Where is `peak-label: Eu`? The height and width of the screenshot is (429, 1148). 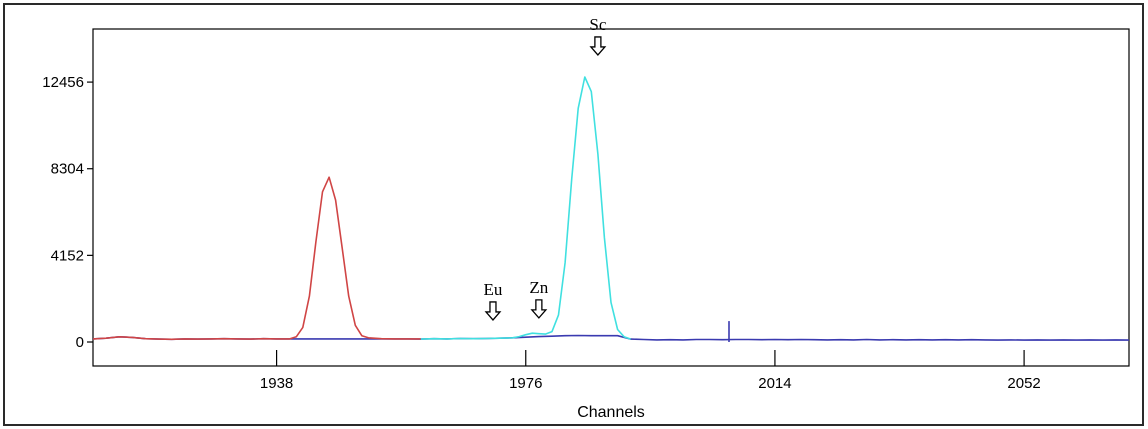 peak-label: Eu is located at coordinates (493, 289).